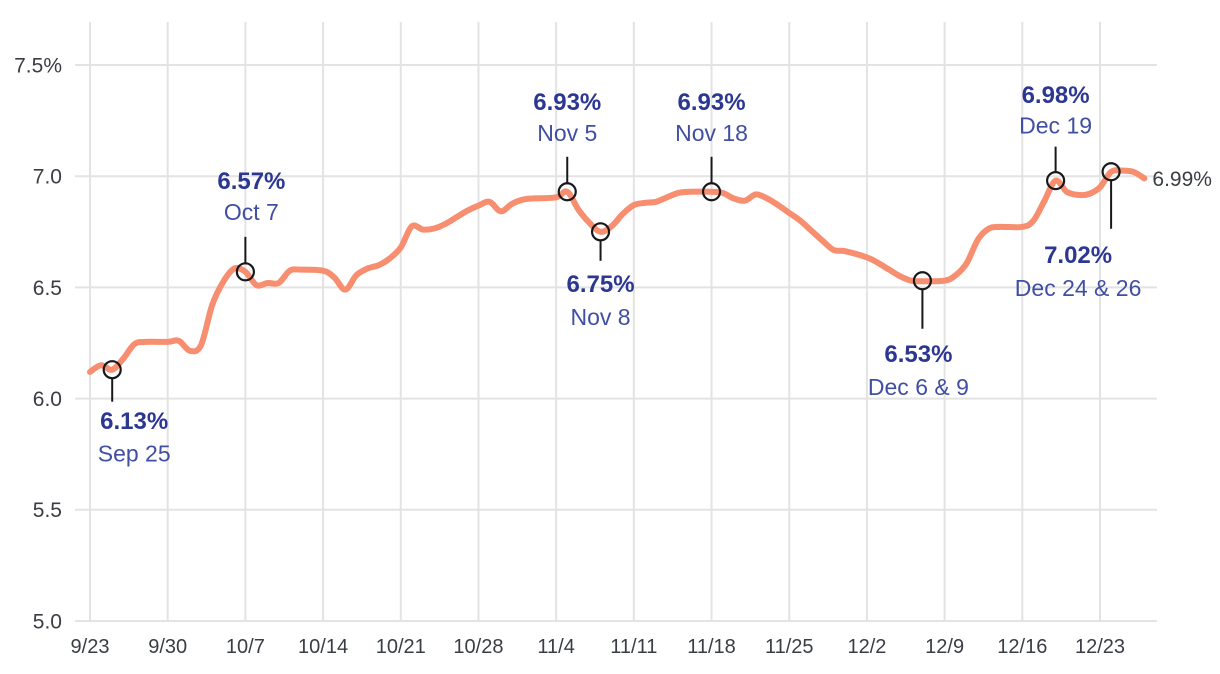 This screenshot has height=674, width=1220. What do you see at coordinates (47, 288) in the screenshot?
I see `y-tick-label: 6.5` at bounding box center [47, 288].